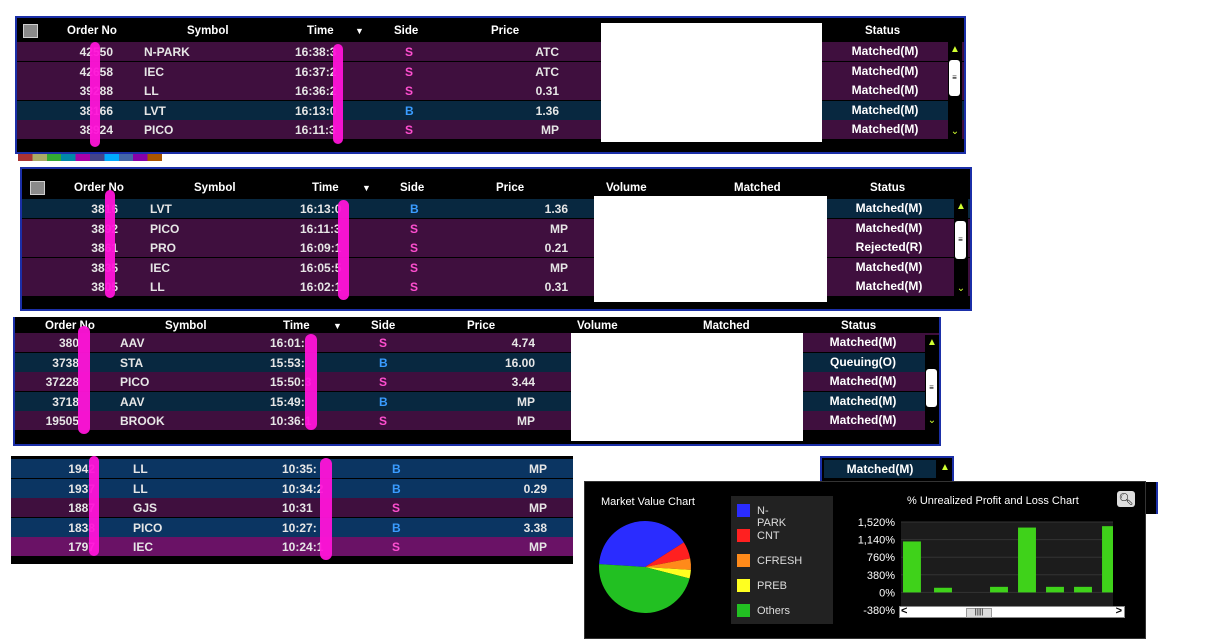 Image resolution: width=1218 pixels, height=642 pixels. I want to click on price-cell: 0.21, so click(556, 248).